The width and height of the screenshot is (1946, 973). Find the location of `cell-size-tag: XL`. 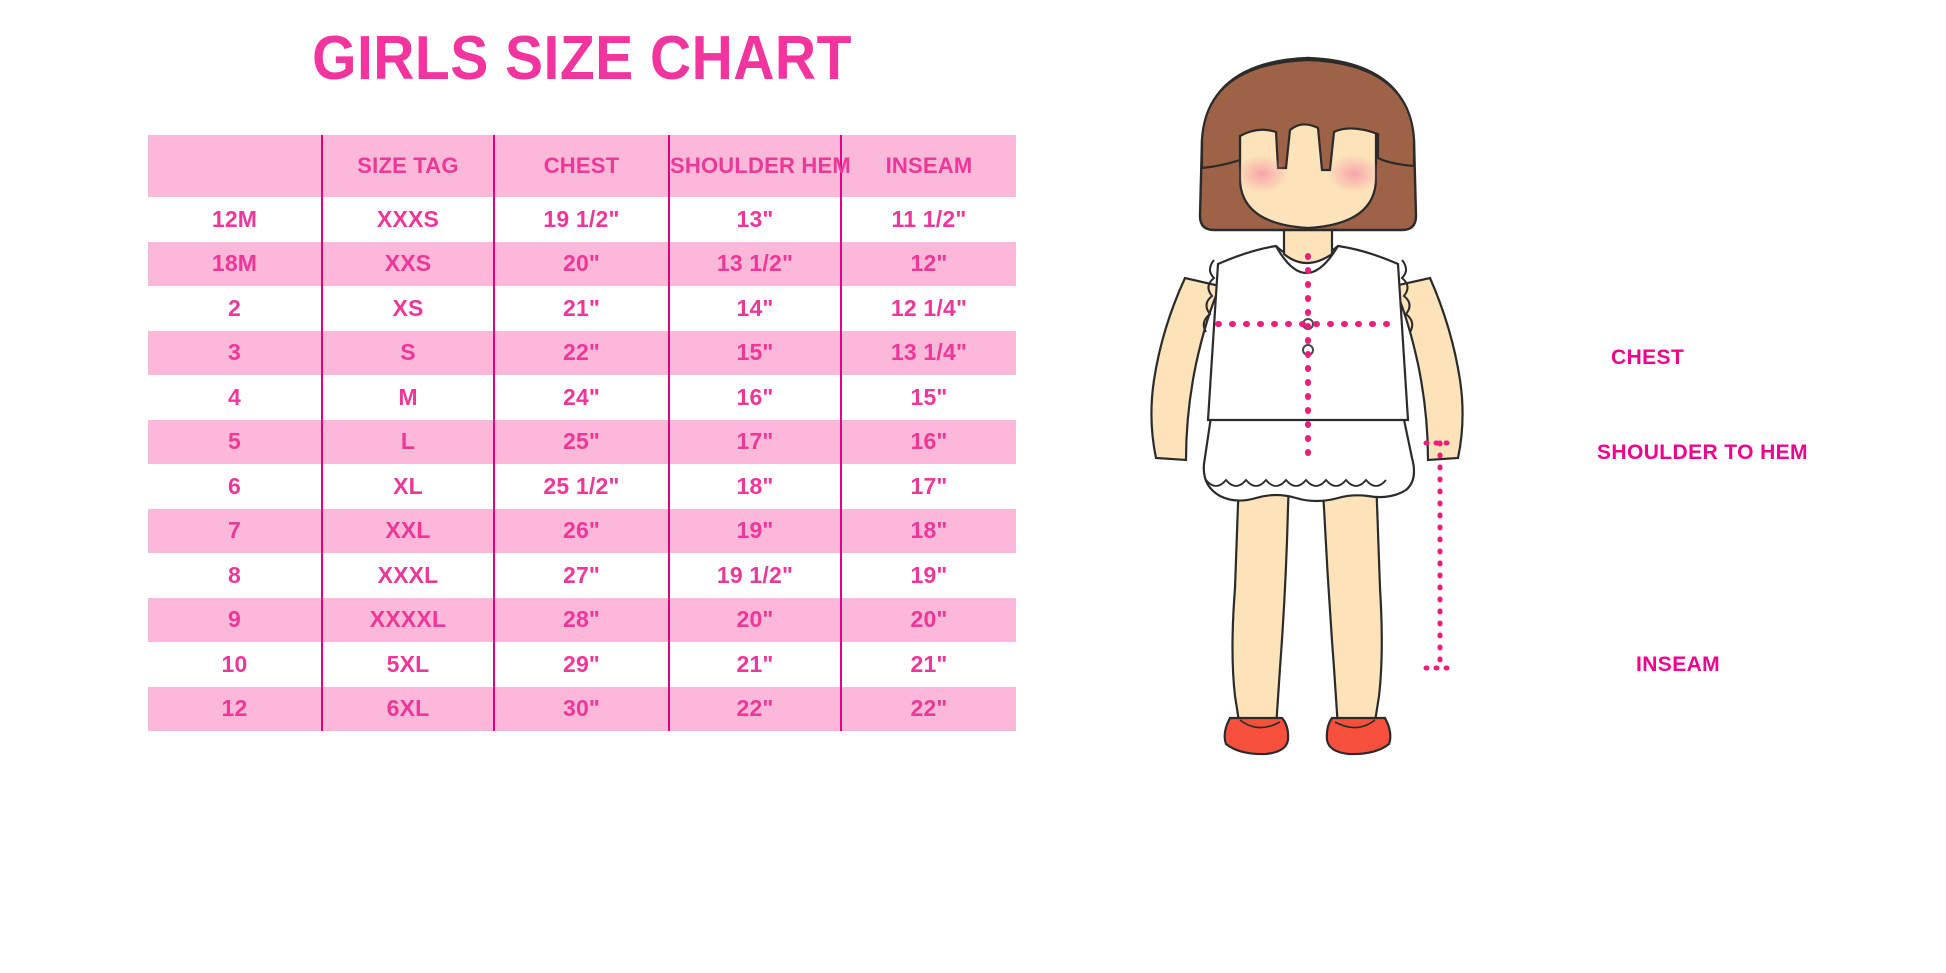

cell-size-tag: XL is located at coordinates (407, 486).